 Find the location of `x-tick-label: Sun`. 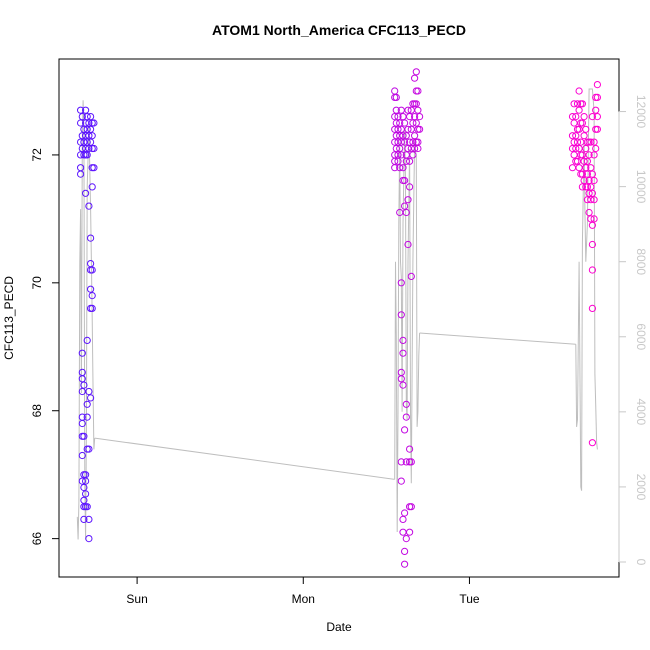

x-tick-label: Sun is located at coordinates (136, 599).